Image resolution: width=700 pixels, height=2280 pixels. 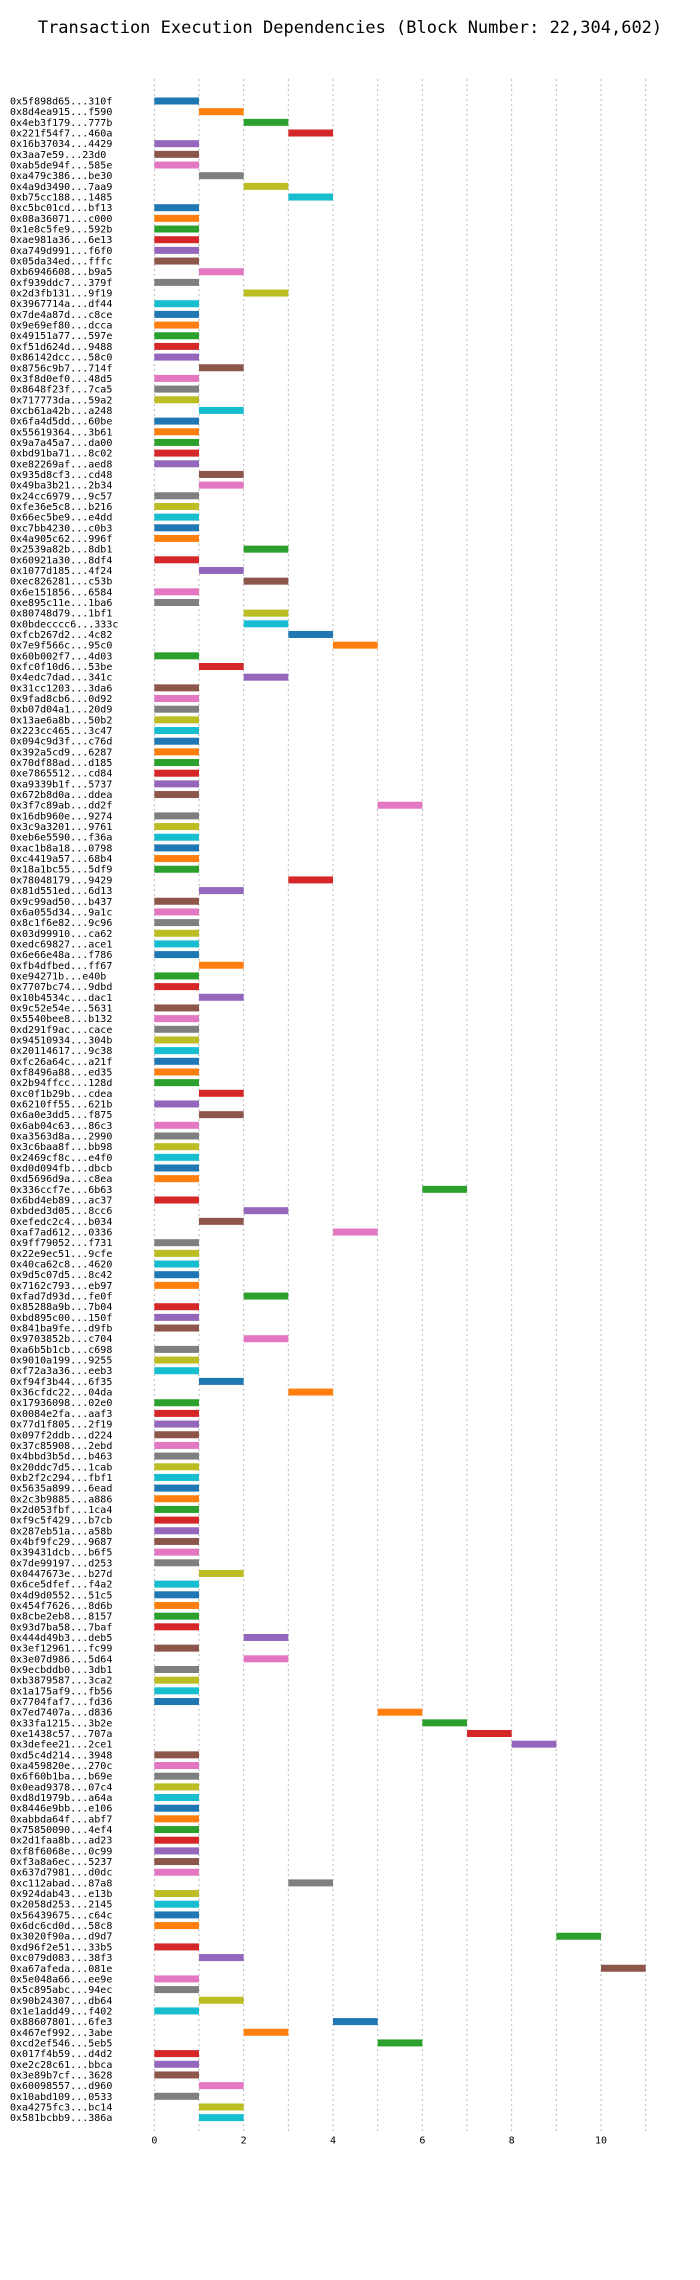 I want to click on transaction-label: 0x49151a77...597e, so click(x=61, y=336).